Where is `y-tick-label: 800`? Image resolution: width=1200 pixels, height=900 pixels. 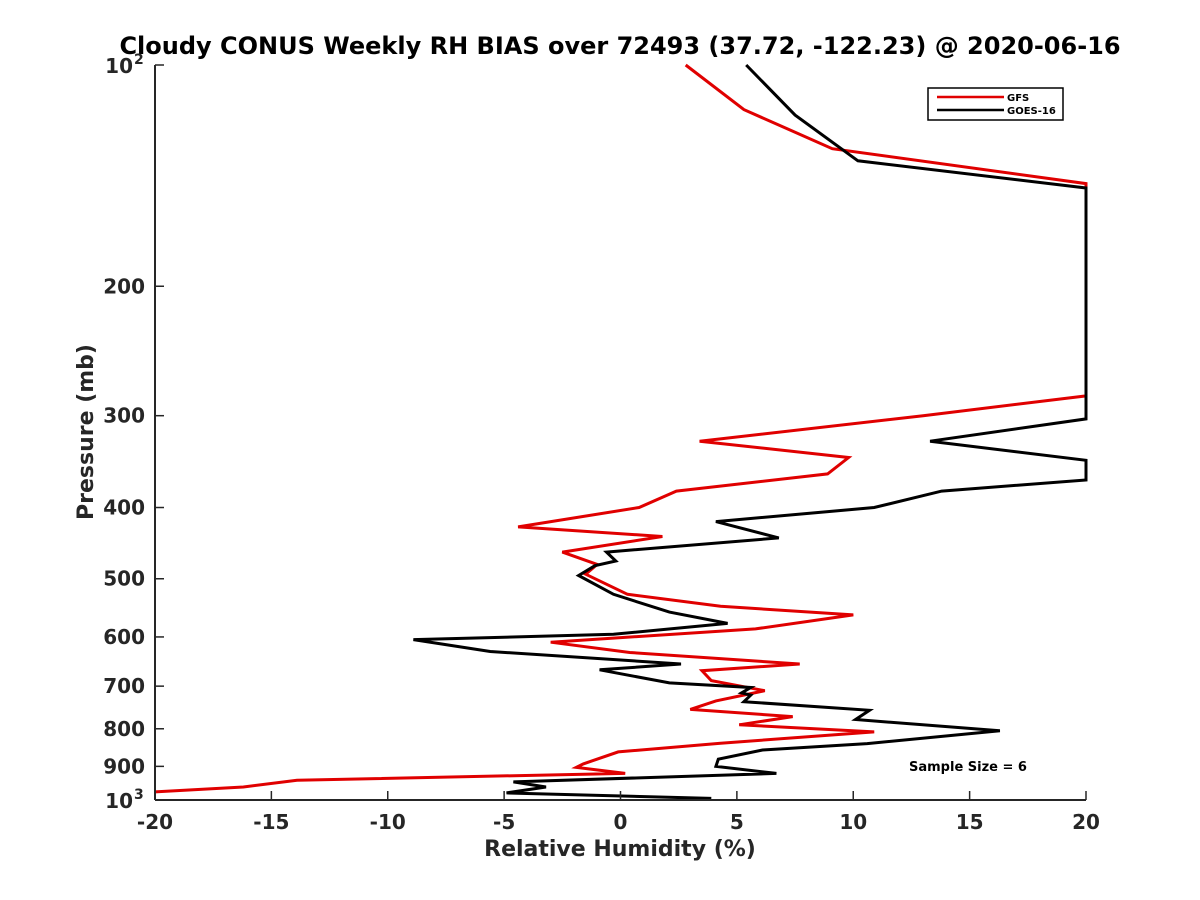
y-tick-label: 800 is located at coordinates (124, 729).